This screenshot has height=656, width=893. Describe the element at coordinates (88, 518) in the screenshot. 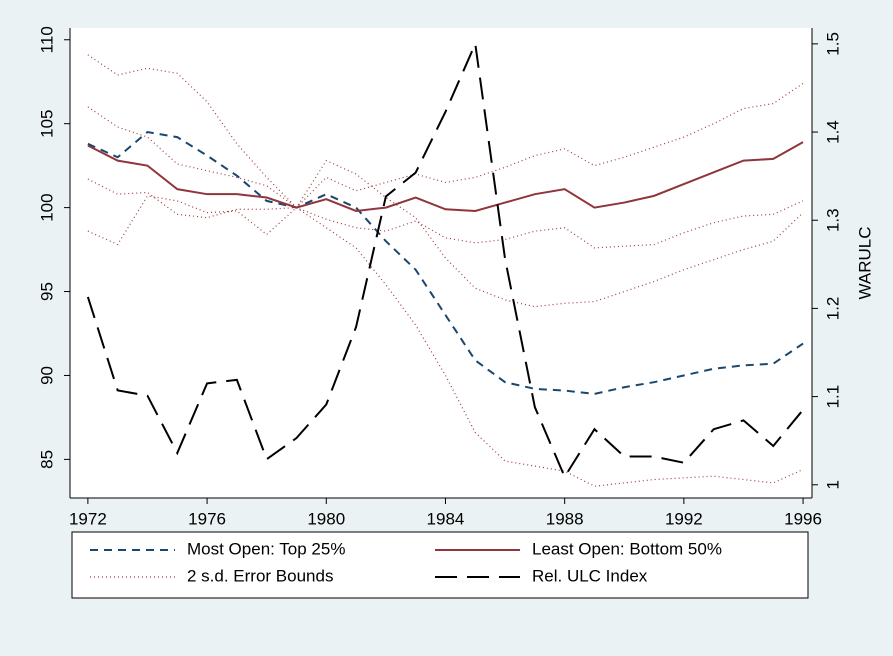

I see `x-tick-label: 1972` at that location.